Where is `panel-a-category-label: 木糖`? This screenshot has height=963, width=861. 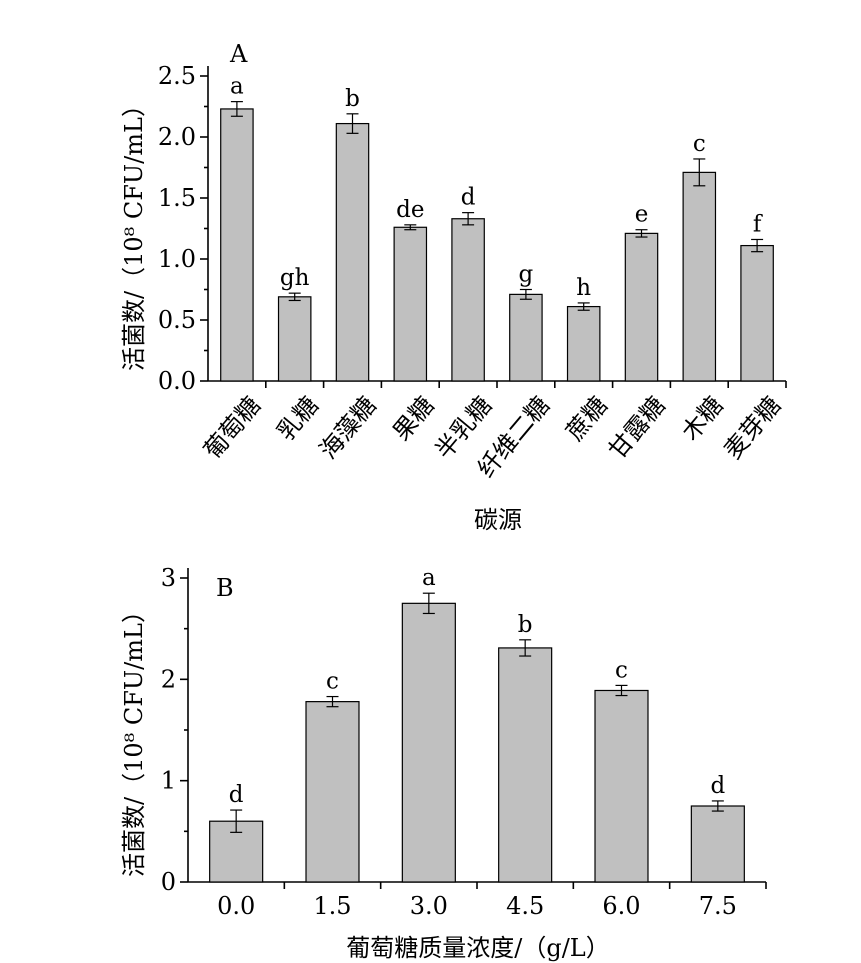 panel-a-category-label: 木糖 is located at coordinates (702, 418).